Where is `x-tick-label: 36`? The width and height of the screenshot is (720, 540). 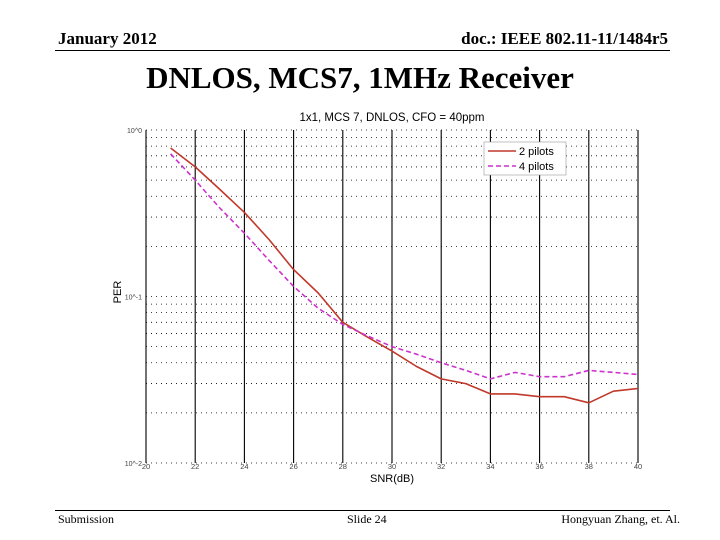 x-tick-label: 36 is located at coordinates (539, 466).